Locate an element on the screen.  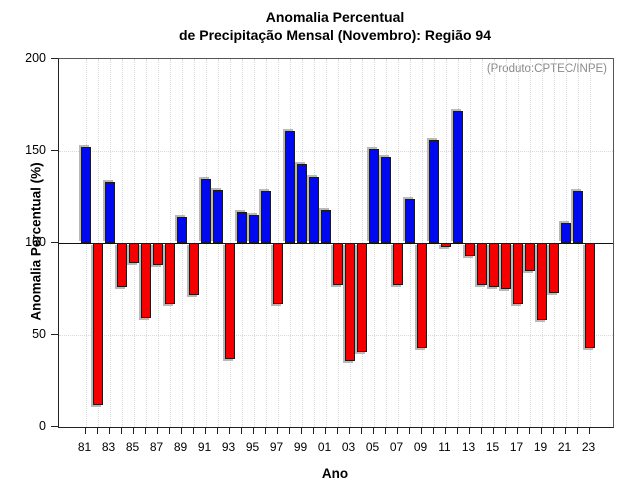
bar-1993 is located at coordinates (229, 301).